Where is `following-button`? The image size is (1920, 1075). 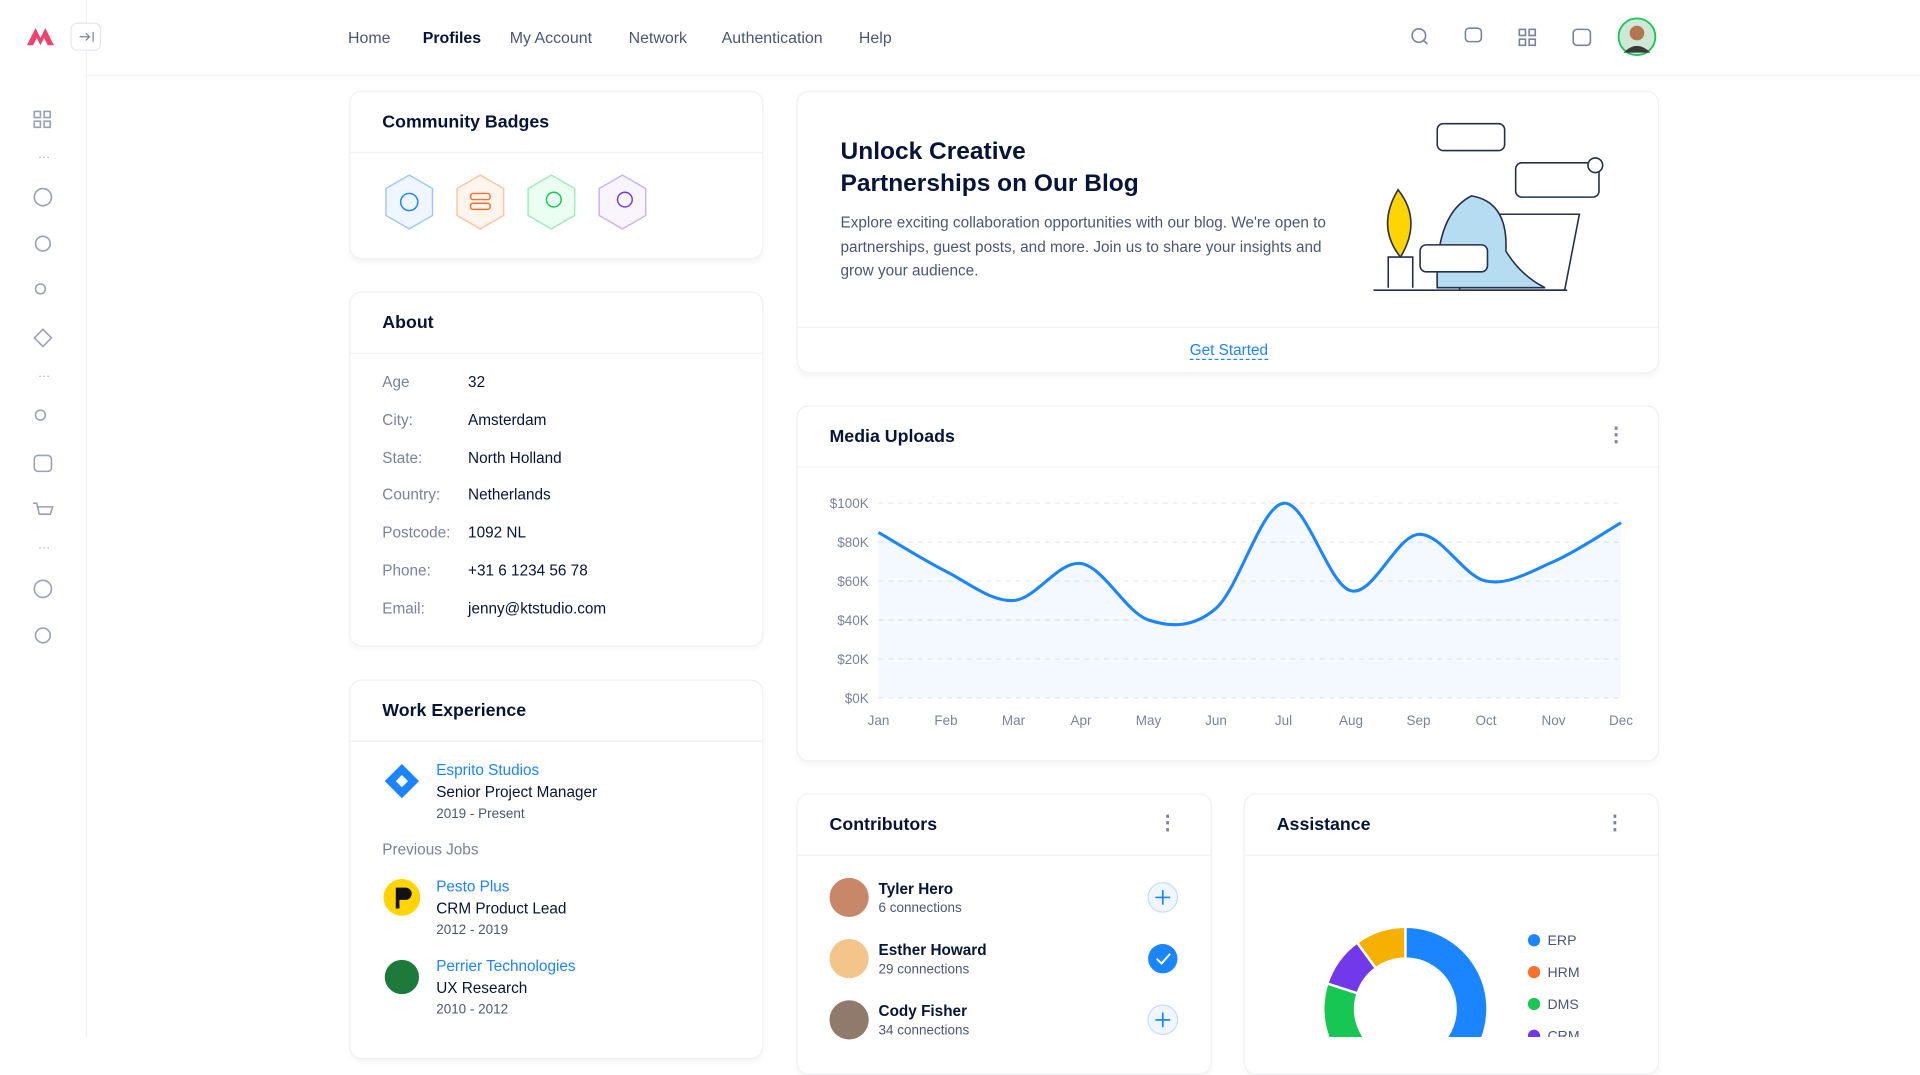 following-button is located at coordinates (1163, 958).